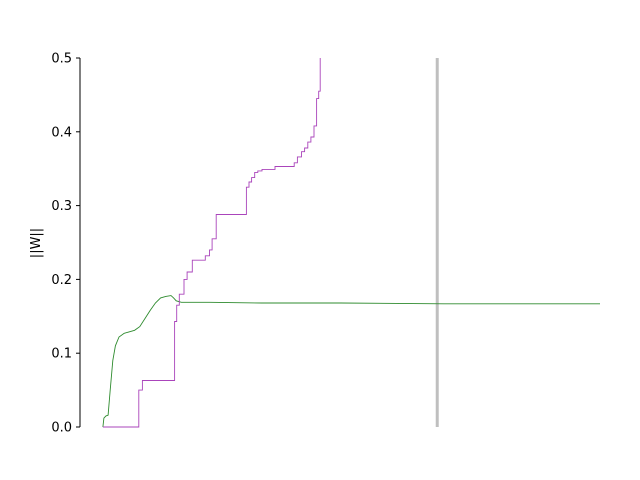  What do you see at coordinates (61, 280) in the screenshot?
I see `y-tick-label: 0.2` at bounding box center [61, 280].